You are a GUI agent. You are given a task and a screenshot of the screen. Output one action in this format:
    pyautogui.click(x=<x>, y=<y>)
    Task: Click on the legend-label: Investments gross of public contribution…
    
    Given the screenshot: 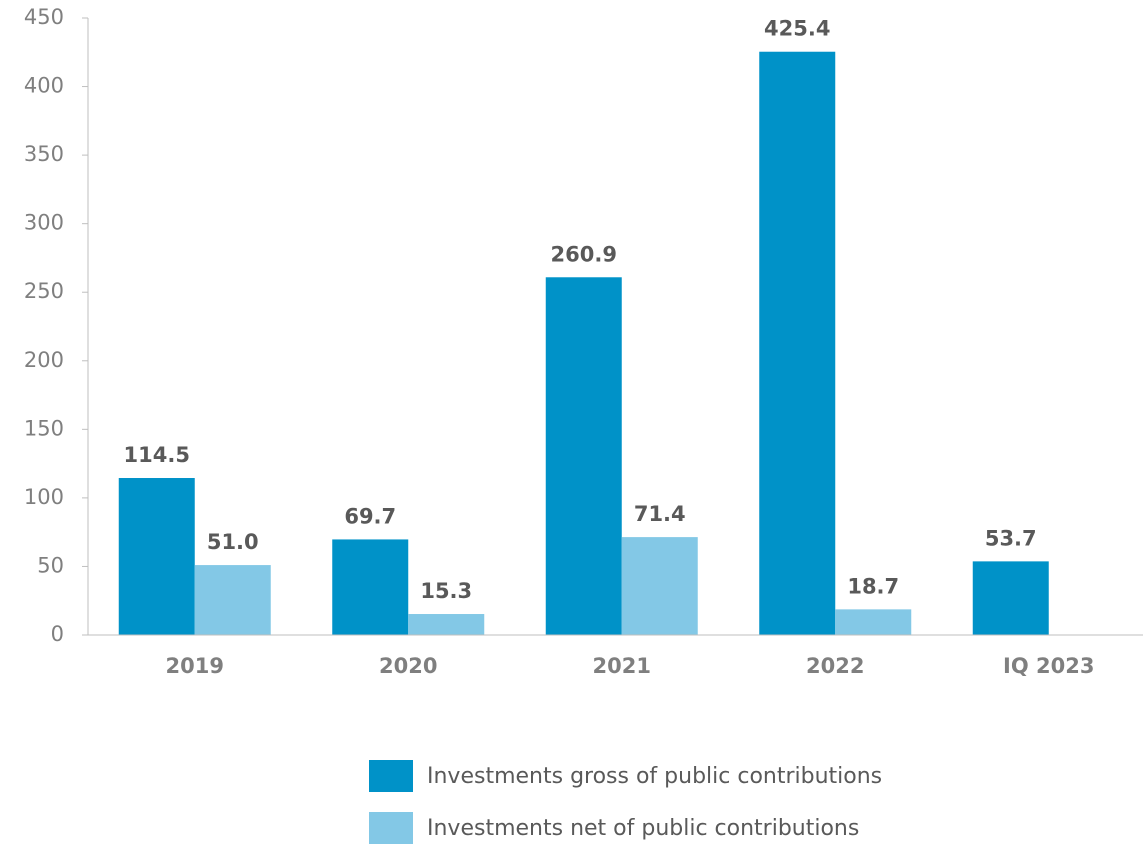 What is the action you would take?
    pyautogui.click(x=654, y=776)
    